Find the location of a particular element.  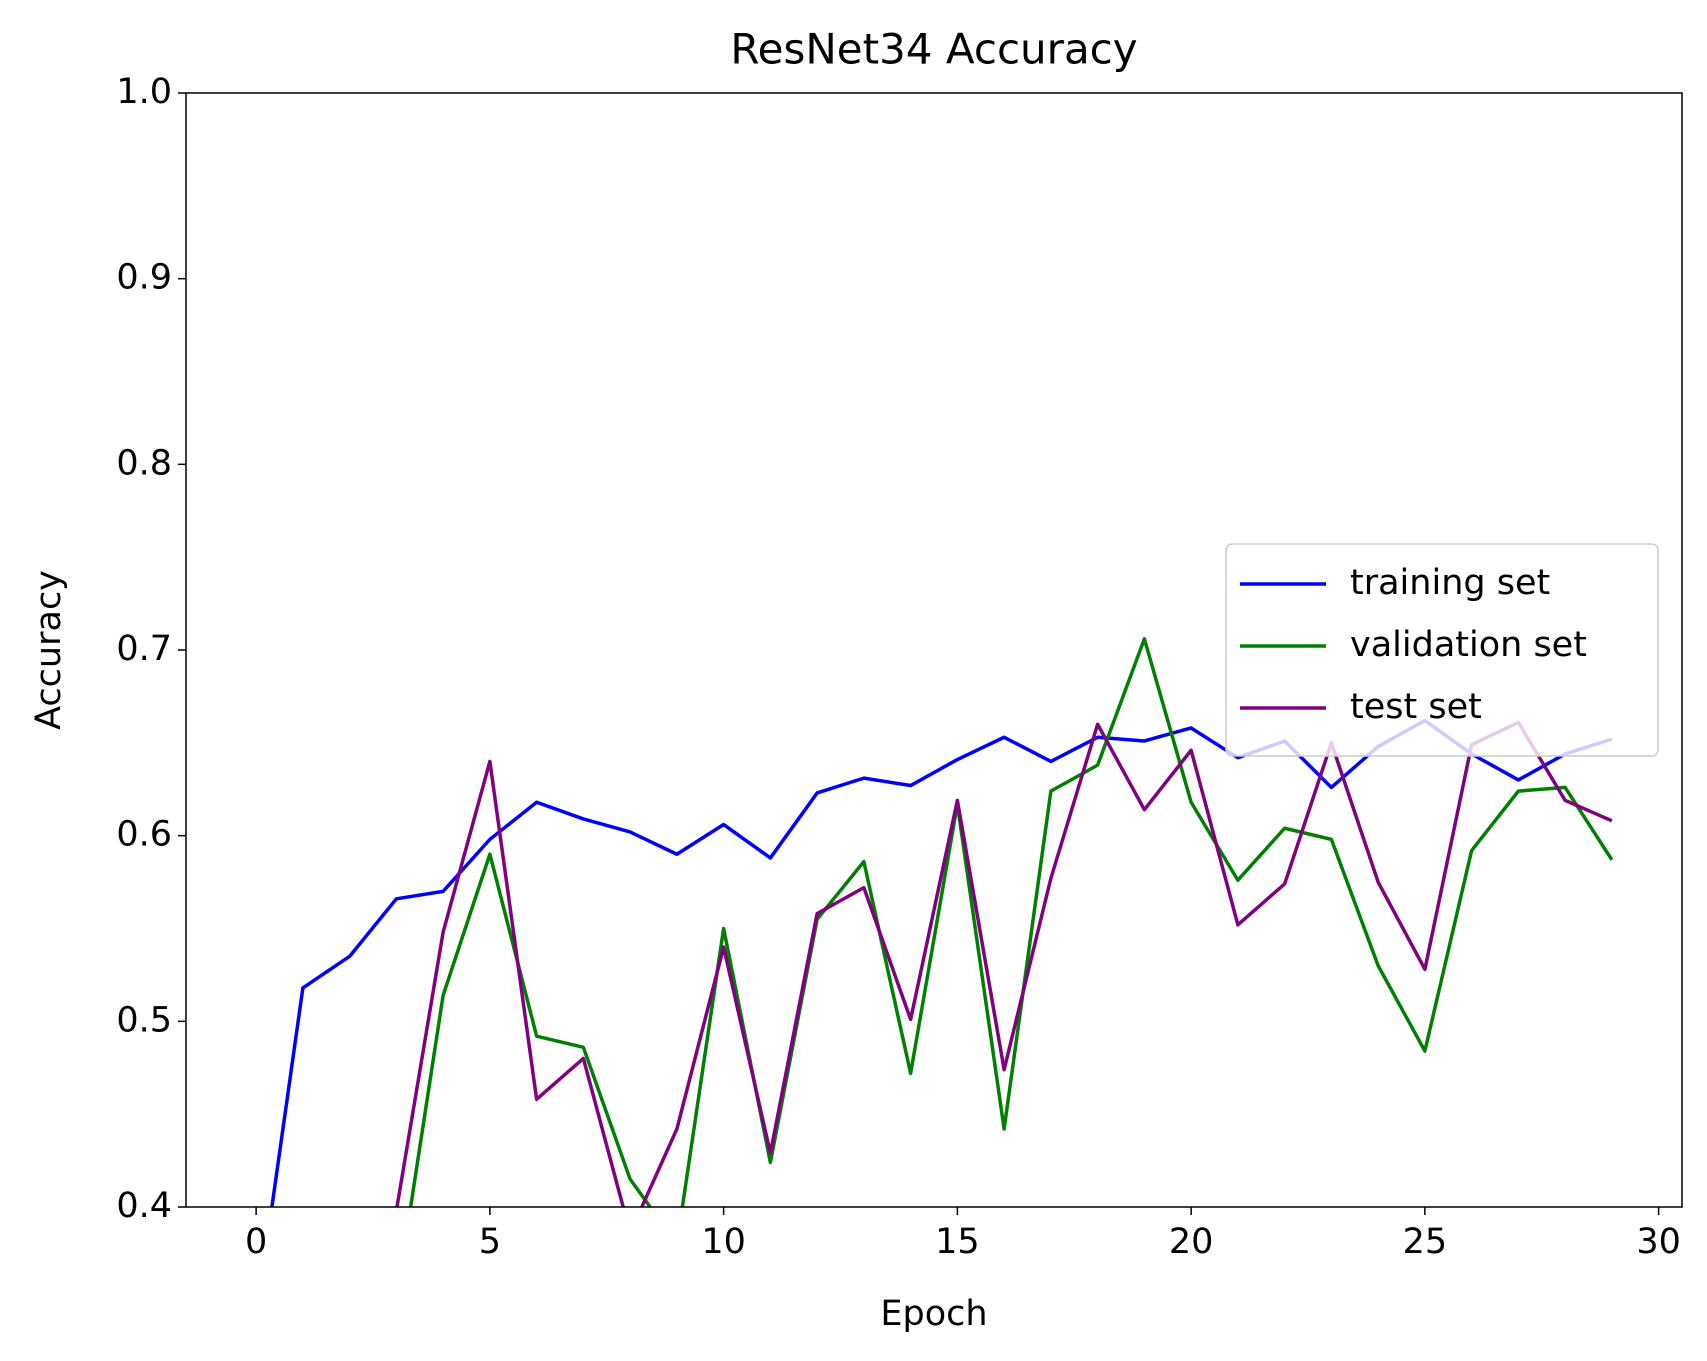

y-tick-label: 0.5 is located at coordinates (144, 1020).